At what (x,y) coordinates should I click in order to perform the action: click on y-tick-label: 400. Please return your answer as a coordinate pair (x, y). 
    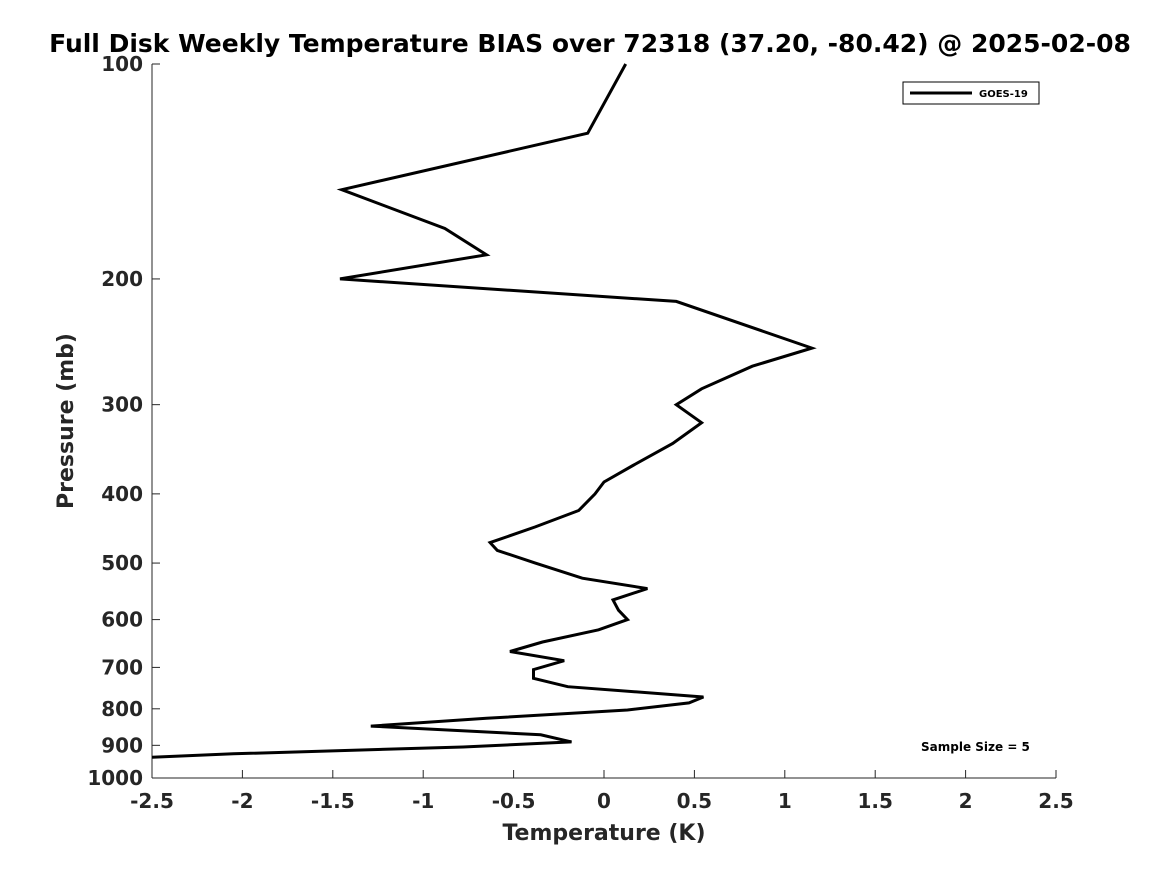
    Looking at the image, I should click on (122, 494).